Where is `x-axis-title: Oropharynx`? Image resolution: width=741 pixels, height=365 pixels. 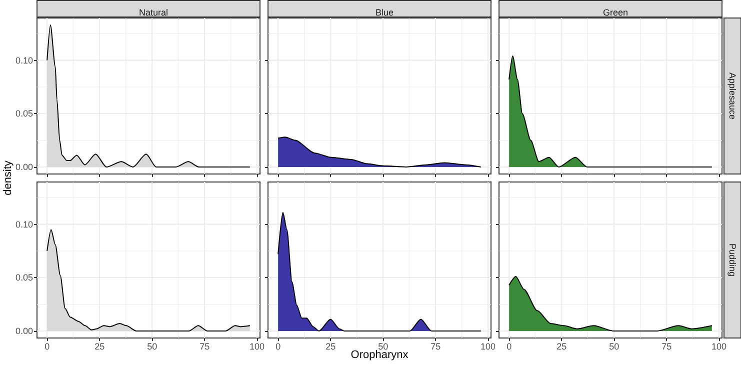
x-axis-title: Oropharynx is located at coordinates (379, 355).